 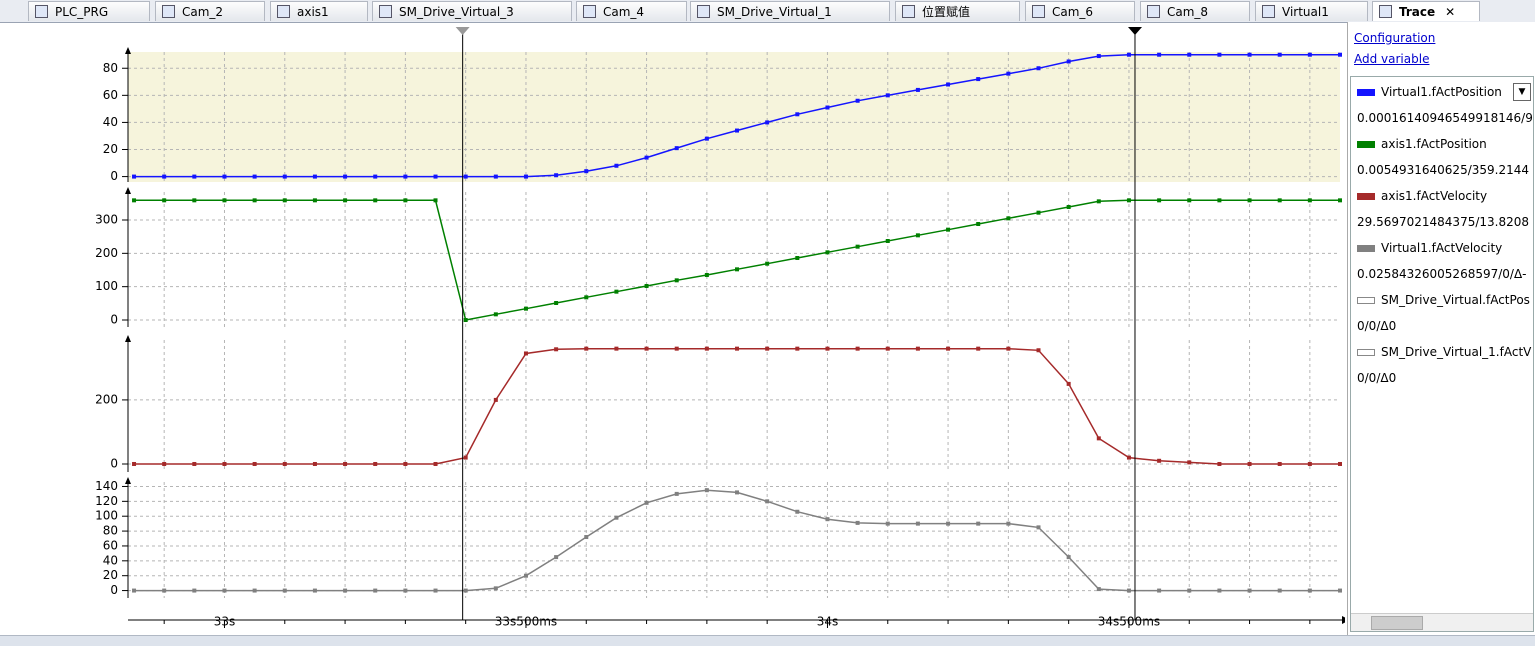 What do you see at coordinates (385, 11) in the screenshot?
I see `tab-icon` at bounding box center [385, 11].